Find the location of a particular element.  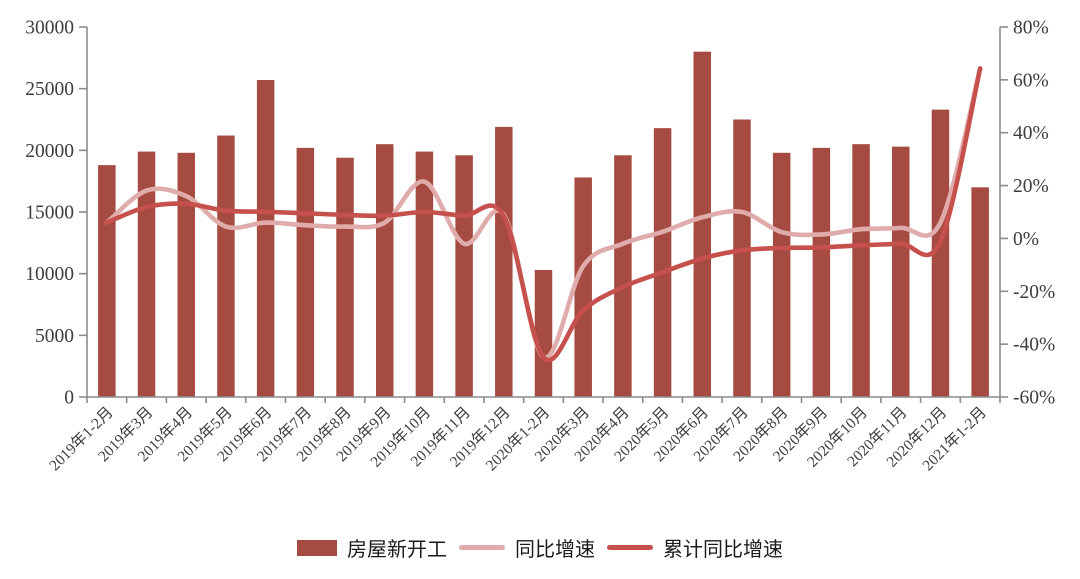

left-tick-label: 0 is located at coordinates (69, 398).